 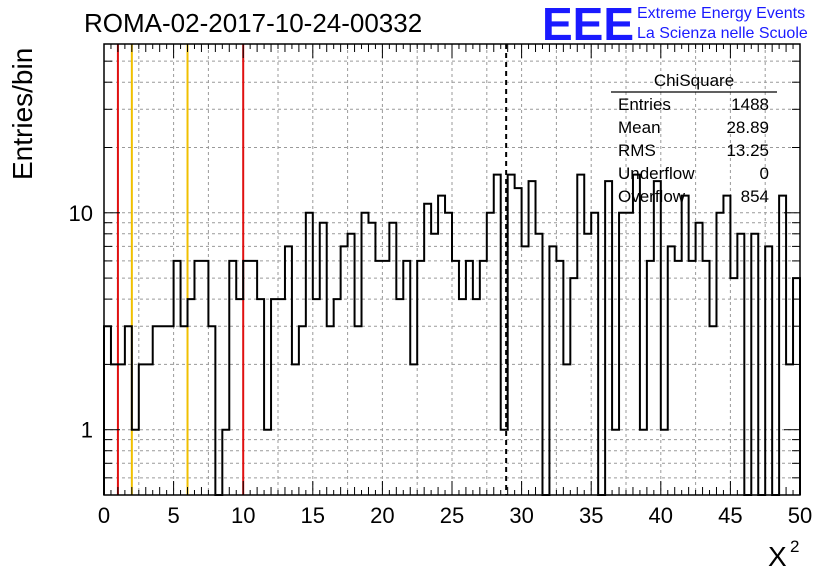 I want to click on x-axis-label: X 2, so click(x=783, y=554).